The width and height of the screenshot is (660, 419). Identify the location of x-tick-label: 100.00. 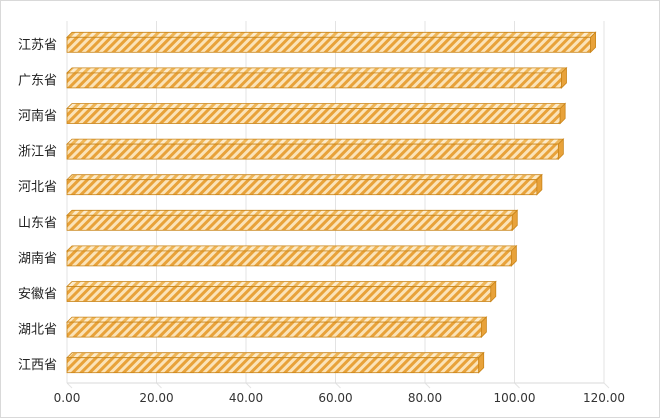
(515, 398).